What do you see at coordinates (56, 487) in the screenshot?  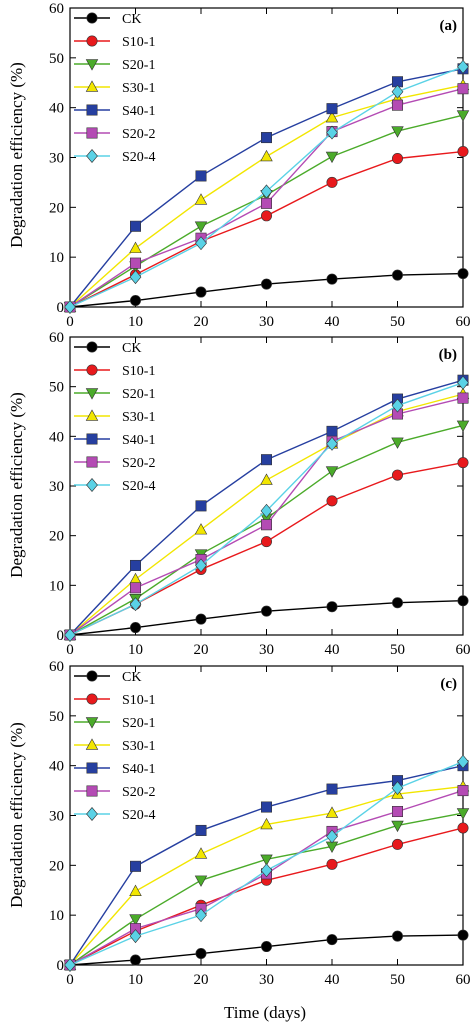 I see `y-tick-label: 30` at bounding box center [56, 487].